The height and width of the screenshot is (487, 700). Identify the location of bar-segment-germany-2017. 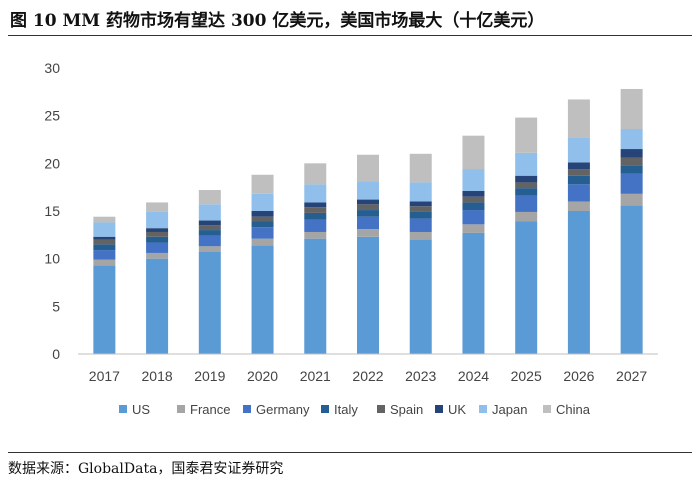
(104, 255).